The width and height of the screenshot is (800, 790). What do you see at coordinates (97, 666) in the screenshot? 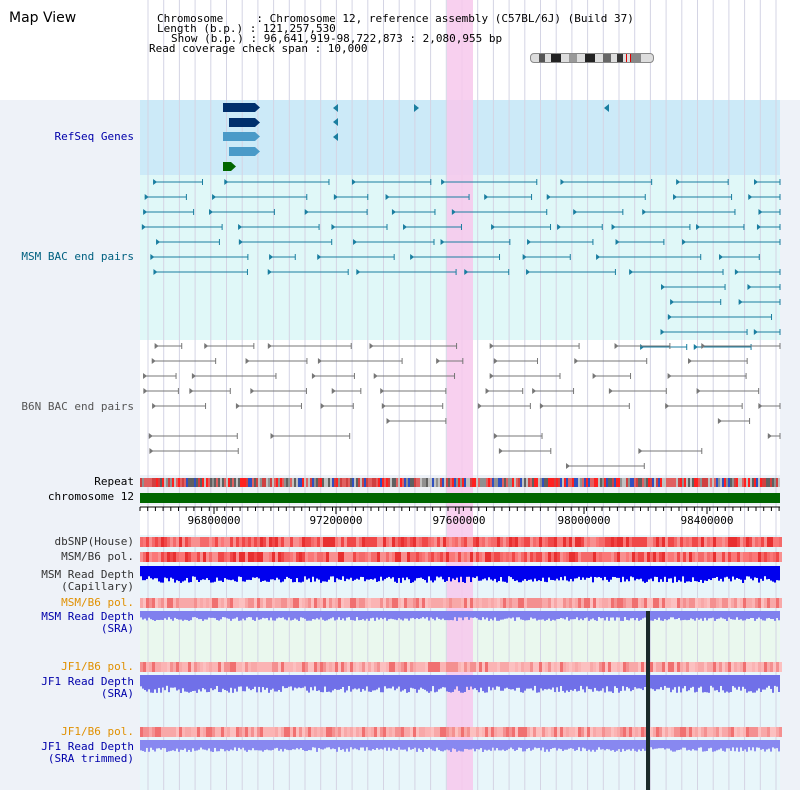
I see `track-label-jf1-b6-pol: JF1/B6 pol.` at bounding box center [97, 666].